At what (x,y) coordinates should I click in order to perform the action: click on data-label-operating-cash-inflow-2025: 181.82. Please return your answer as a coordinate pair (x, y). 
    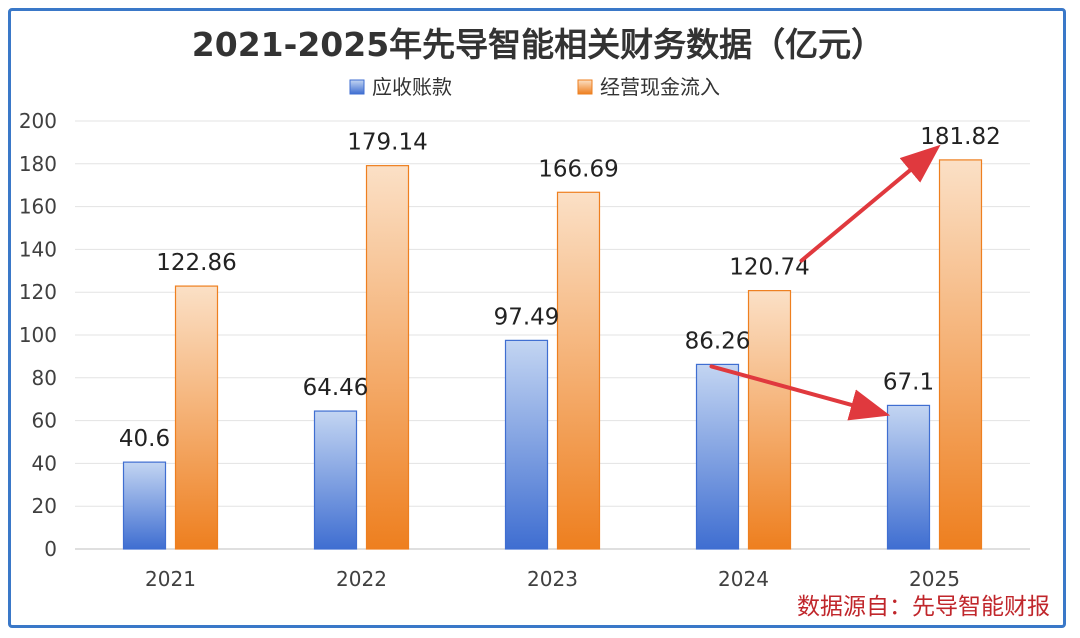
    Looking at the image, I should click on (960, 137).